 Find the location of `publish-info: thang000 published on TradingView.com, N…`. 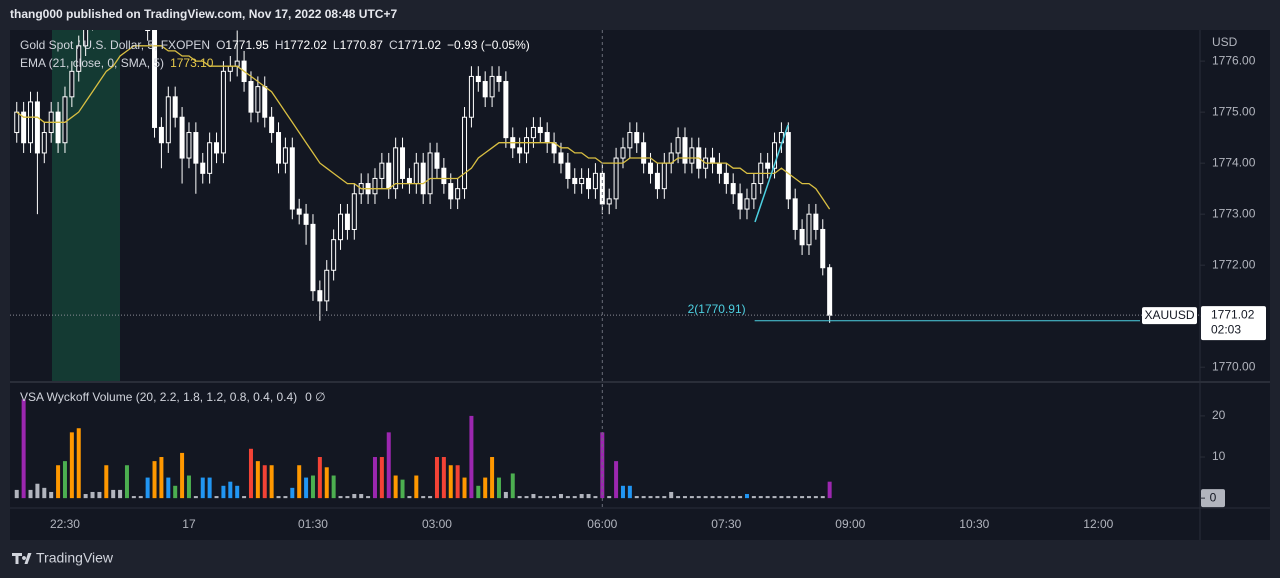

publish-info: thang000 published on TradingView.com, N… is located at coordinates (203, 14).